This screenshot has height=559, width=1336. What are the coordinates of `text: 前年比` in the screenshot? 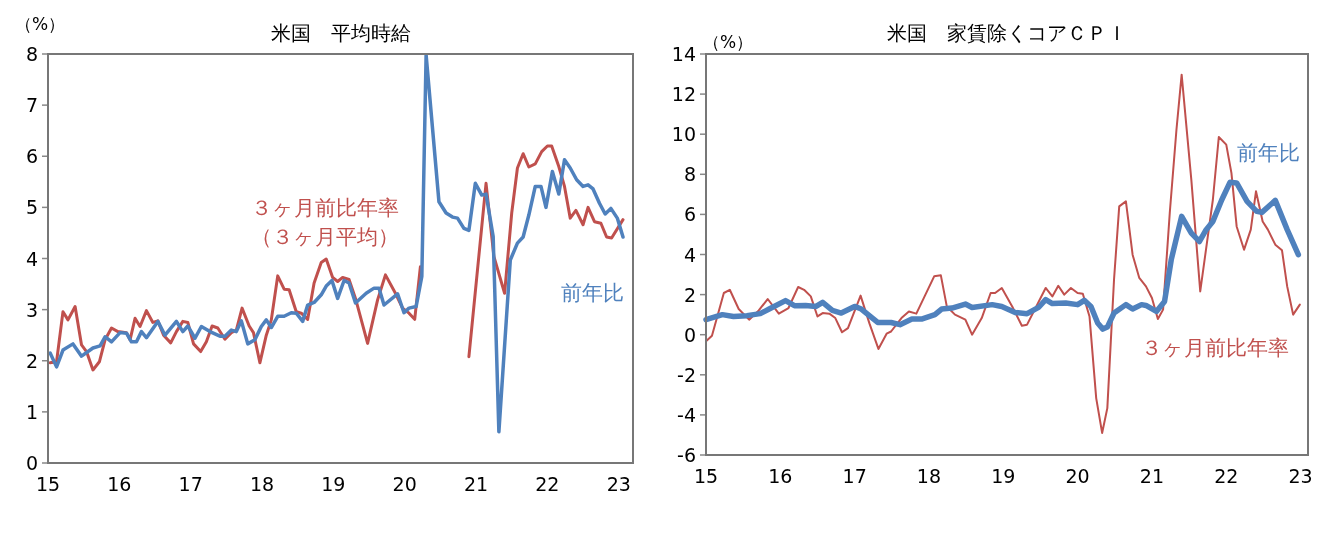 It's located at (592, 293).